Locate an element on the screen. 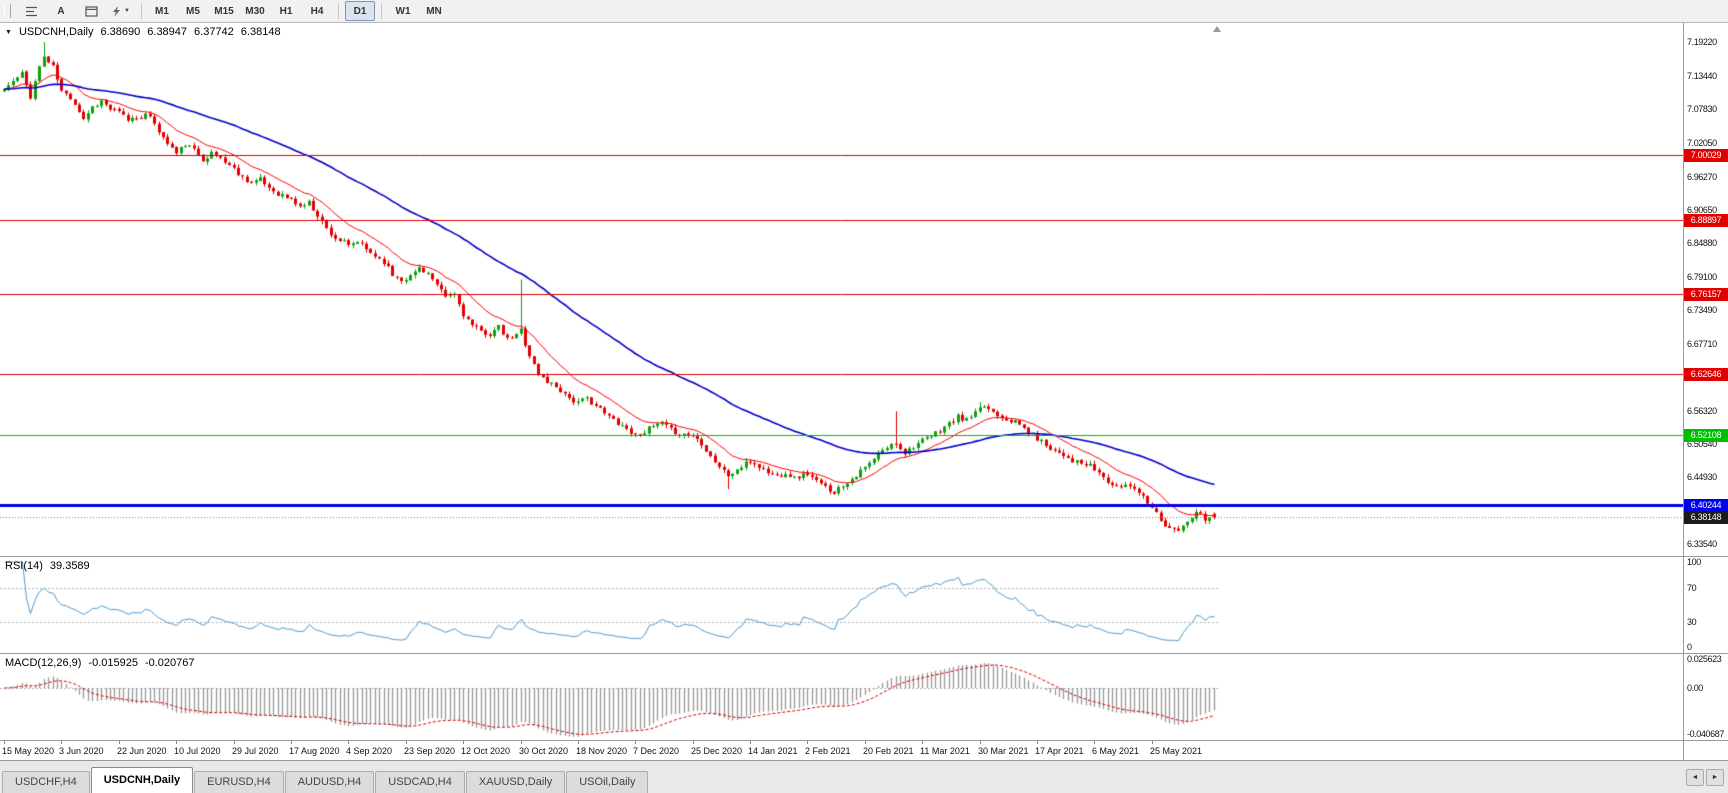  time-axis-label: 7 Dec 2020 is located at coordinates (656, 751).